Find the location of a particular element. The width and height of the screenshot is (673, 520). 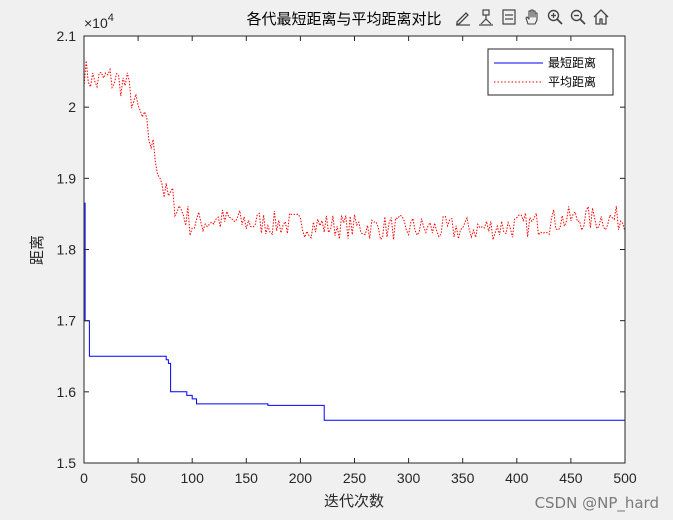

x-tick-label: 300 is located at coordinates (409, 478).